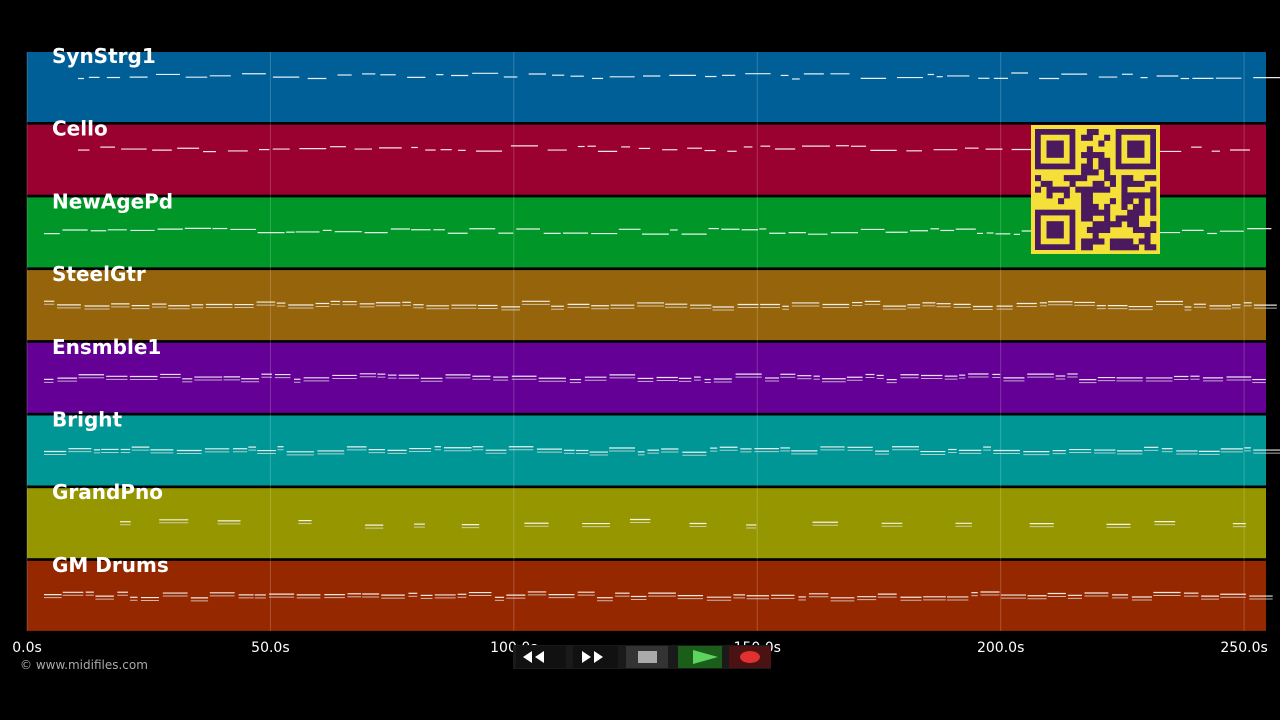 Image resolution: width=1280 pixels, height=720 pixels. Describe the element at coordinates (110, 565) in the screenshot. I see `track-name: GM Drums` at that location.